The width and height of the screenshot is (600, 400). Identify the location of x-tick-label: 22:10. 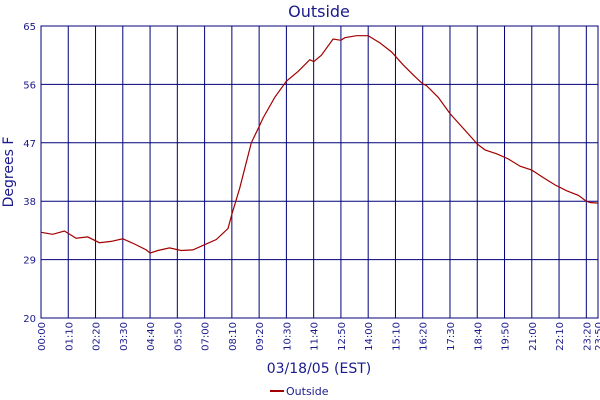
(560, 336).